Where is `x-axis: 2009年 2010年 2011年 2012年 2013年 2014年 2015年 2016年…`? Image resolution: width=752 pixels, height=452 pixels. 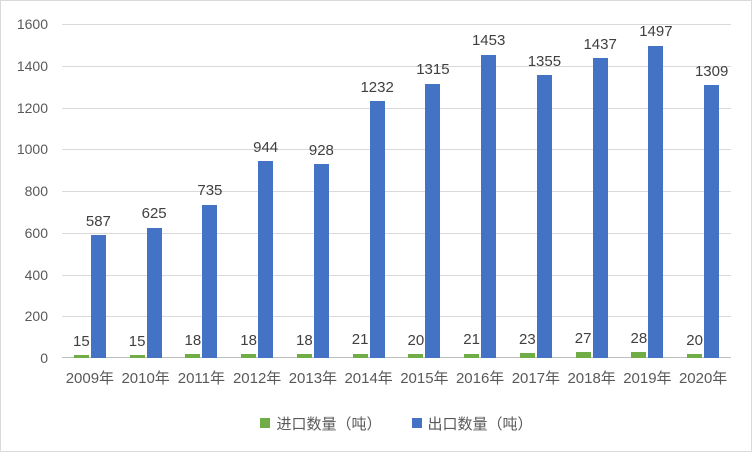 x-axis: 2009年 2010年 2011年 2012年 2013年 2014年 2015年 2016年… is located at coordinates (396, 377).